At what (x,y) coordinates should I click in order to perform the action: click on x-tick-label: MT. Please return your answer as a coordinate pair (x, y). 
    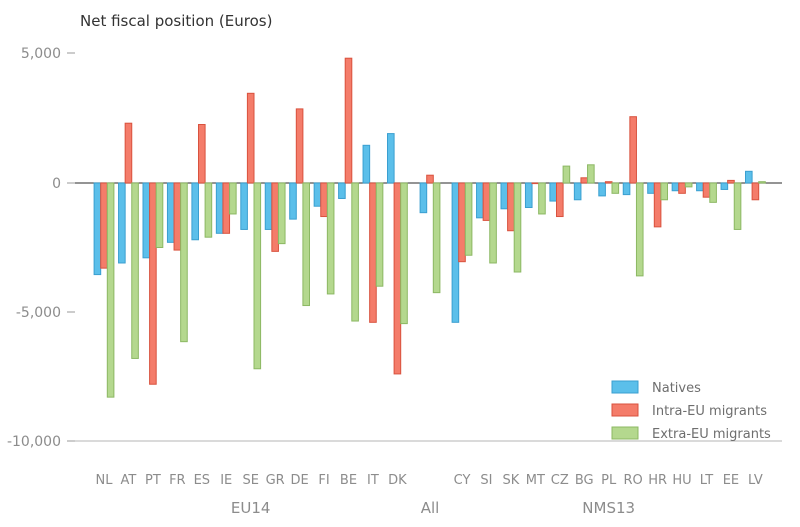
    Looking at the image, I should click on (535, 480).